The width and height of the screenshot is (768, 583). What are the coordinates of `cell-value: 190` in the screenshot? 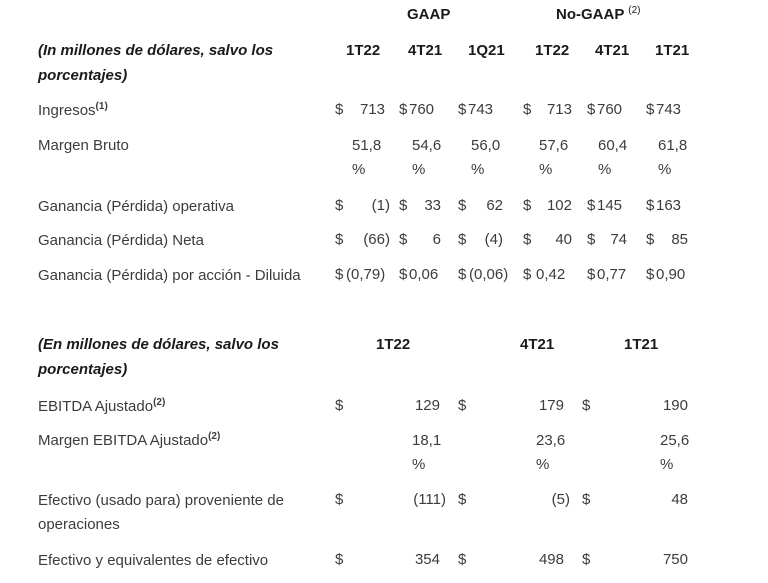 It's located at (675, 405).